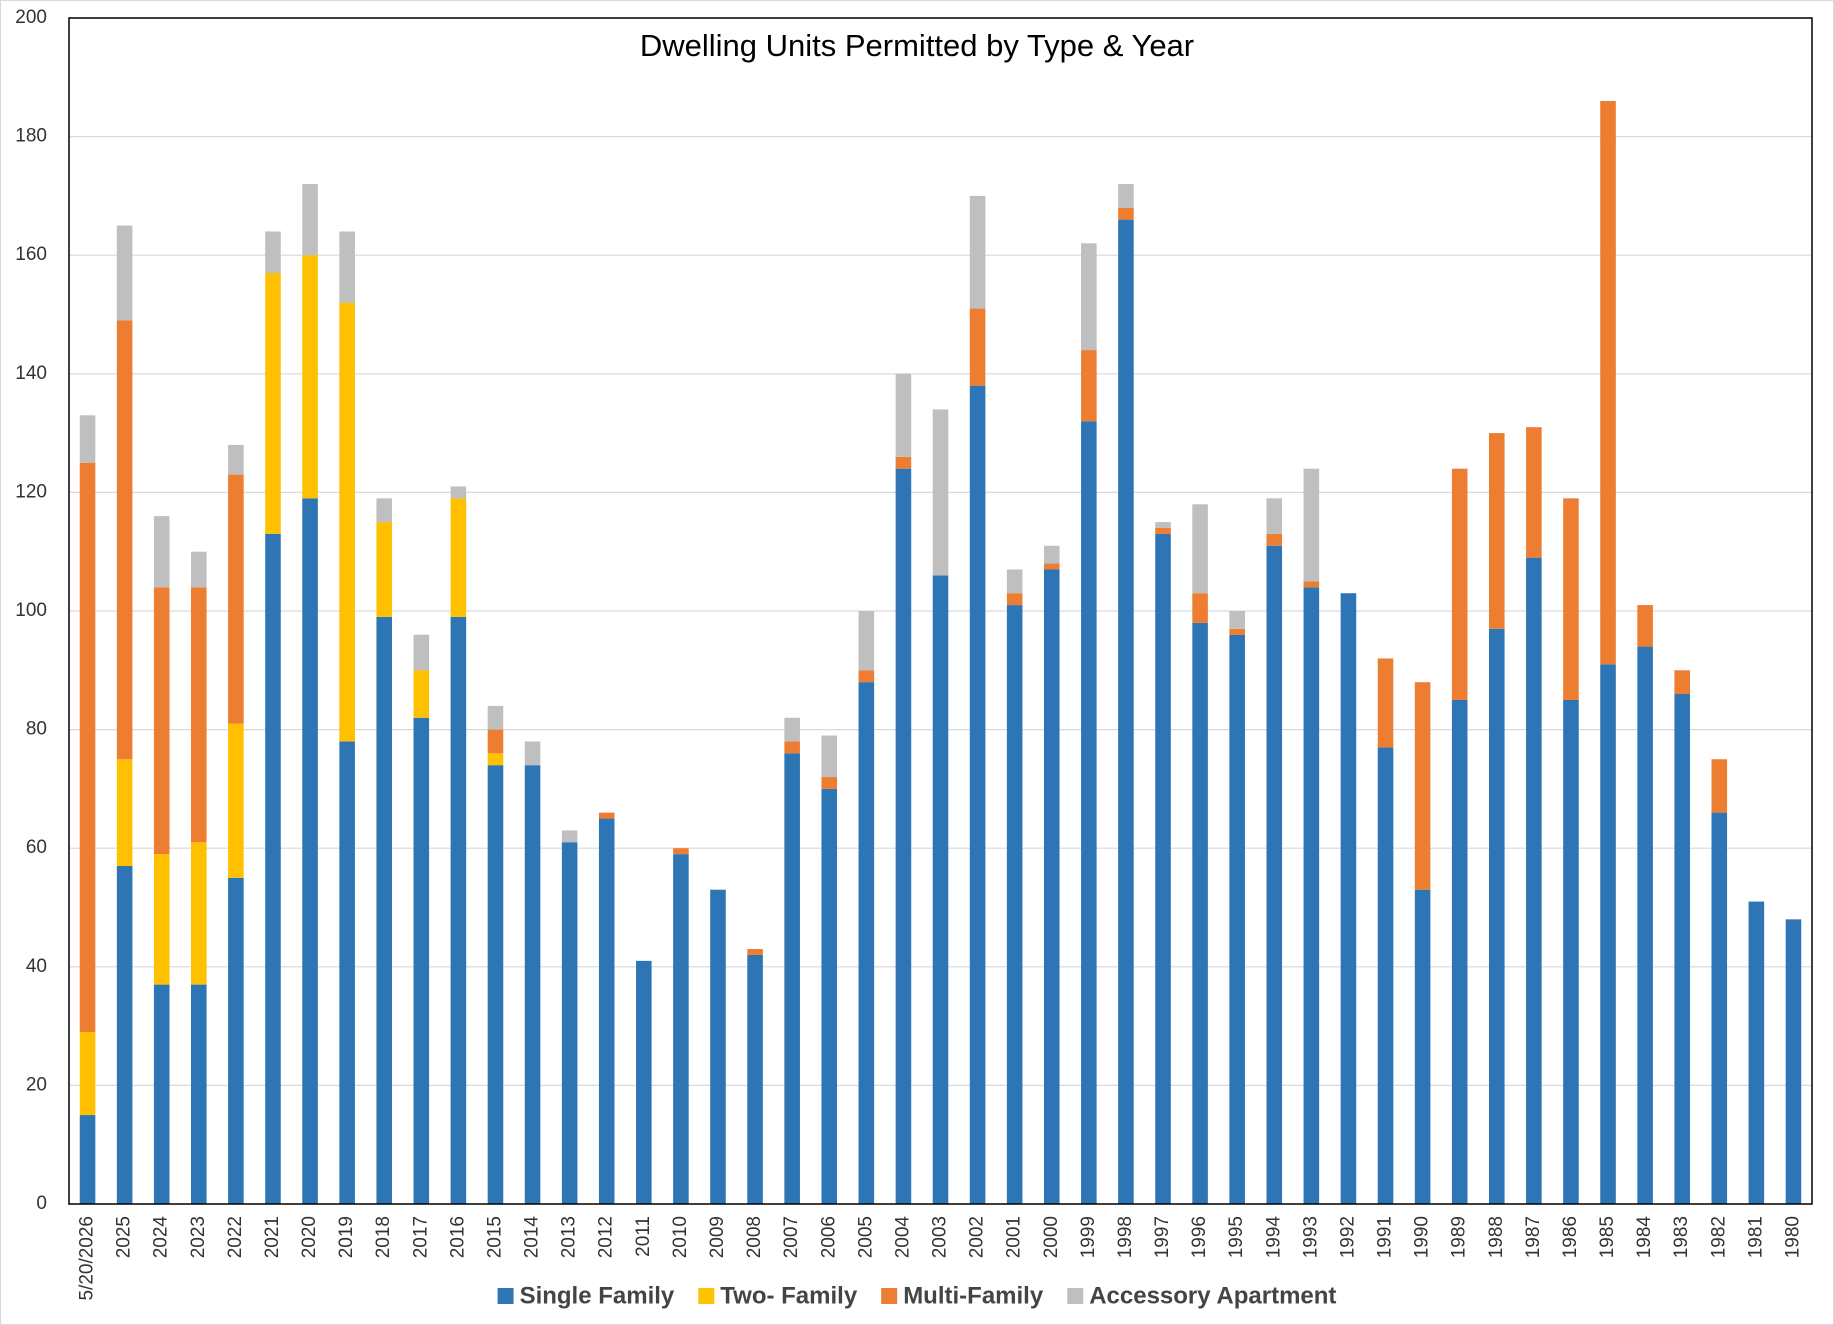  What do you see at coordinates (383, 1237) in the screenshot?
I see `x-tick-label: 2018` at bounding box center [383, 1237].